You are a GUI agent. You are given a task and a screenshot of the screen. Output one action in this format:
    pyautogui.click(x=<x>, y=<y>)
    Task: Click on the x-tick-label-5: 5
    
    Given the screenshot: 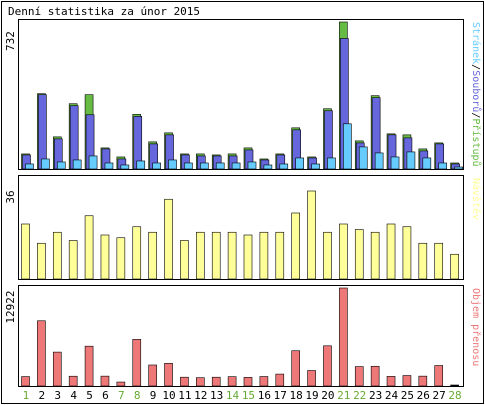 What is the action you would take?
    pyautogui.click(x=89, y=395)
    